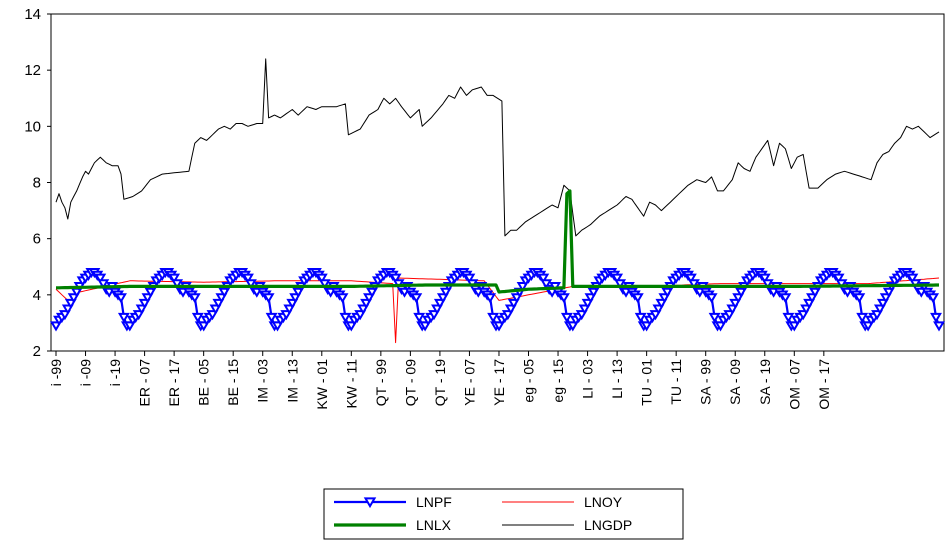 Image resolution: width=946 pixels, height=545 pixels. I want to click on legend-label-lnoy: LNOY, so click(603, 502).